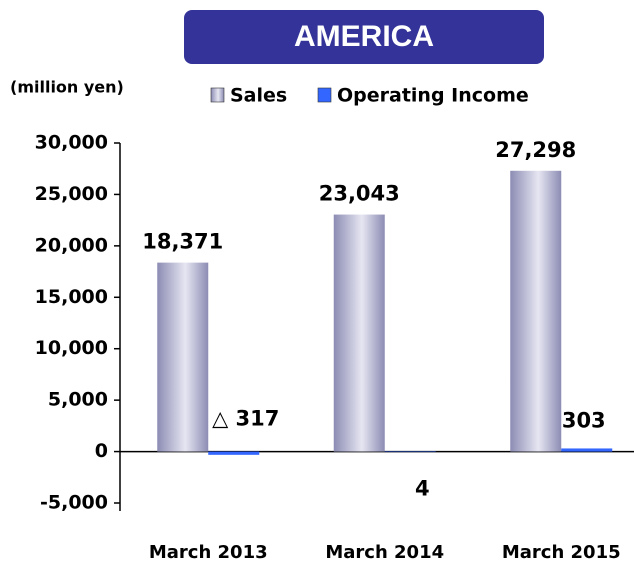  I want to click on title-box, so click(364, 37).